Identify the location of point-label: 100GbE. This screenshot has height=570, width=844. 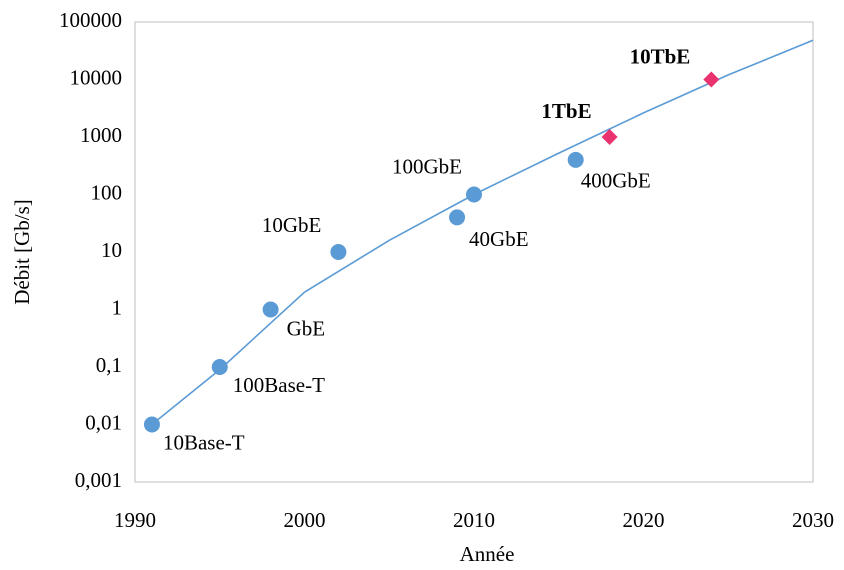
(427, 166).